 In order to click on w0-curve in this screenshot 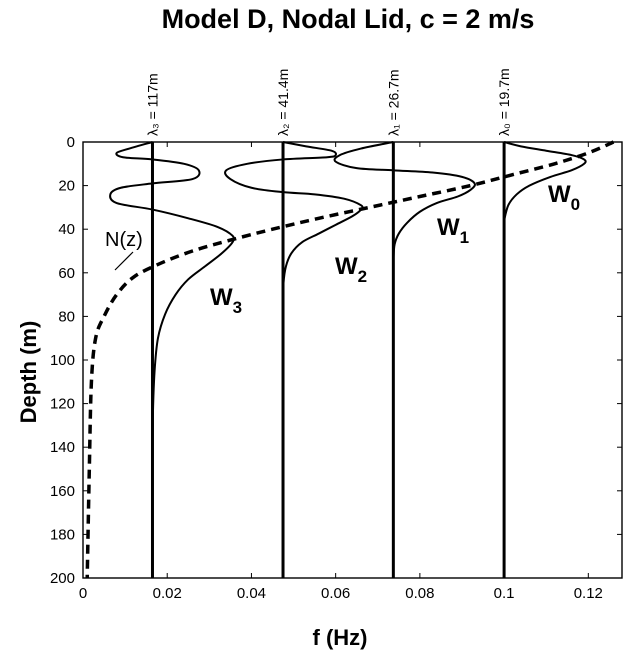, I will do `click(545, 181)`.